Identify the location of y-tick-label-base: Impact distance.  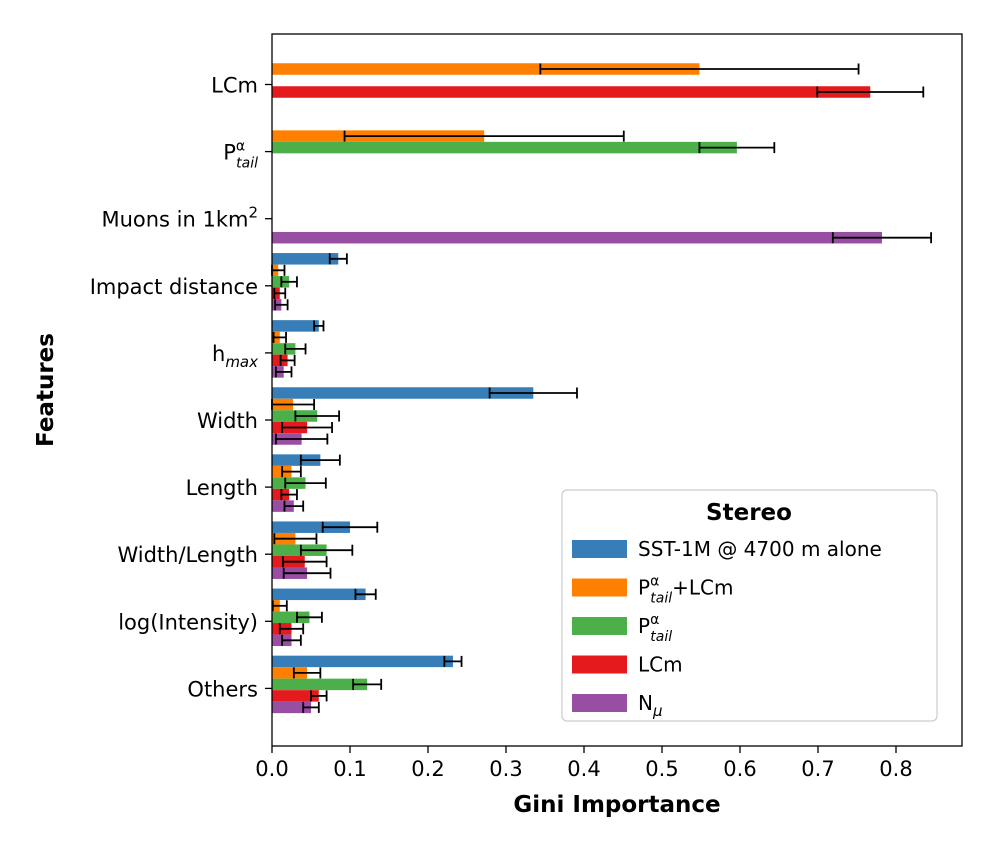
(174, 287).